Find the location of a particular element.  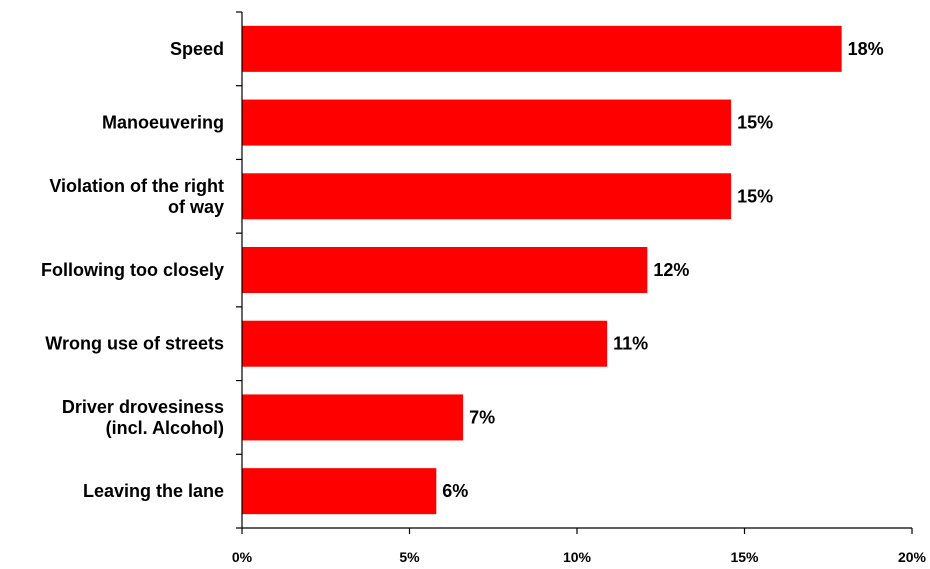

x-tick-label: 15% is located at coordinates (744, 557).